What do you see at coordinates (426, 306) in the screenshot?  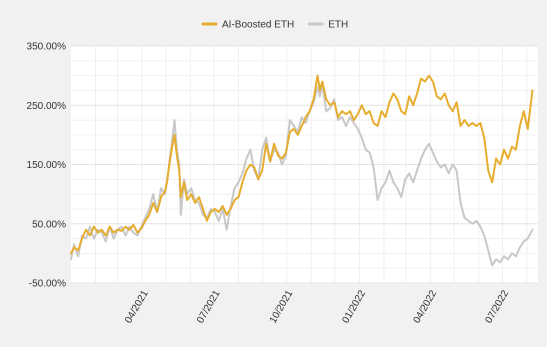 I see `x-tick-label: 04/2022` at bounding box center [426, 306].